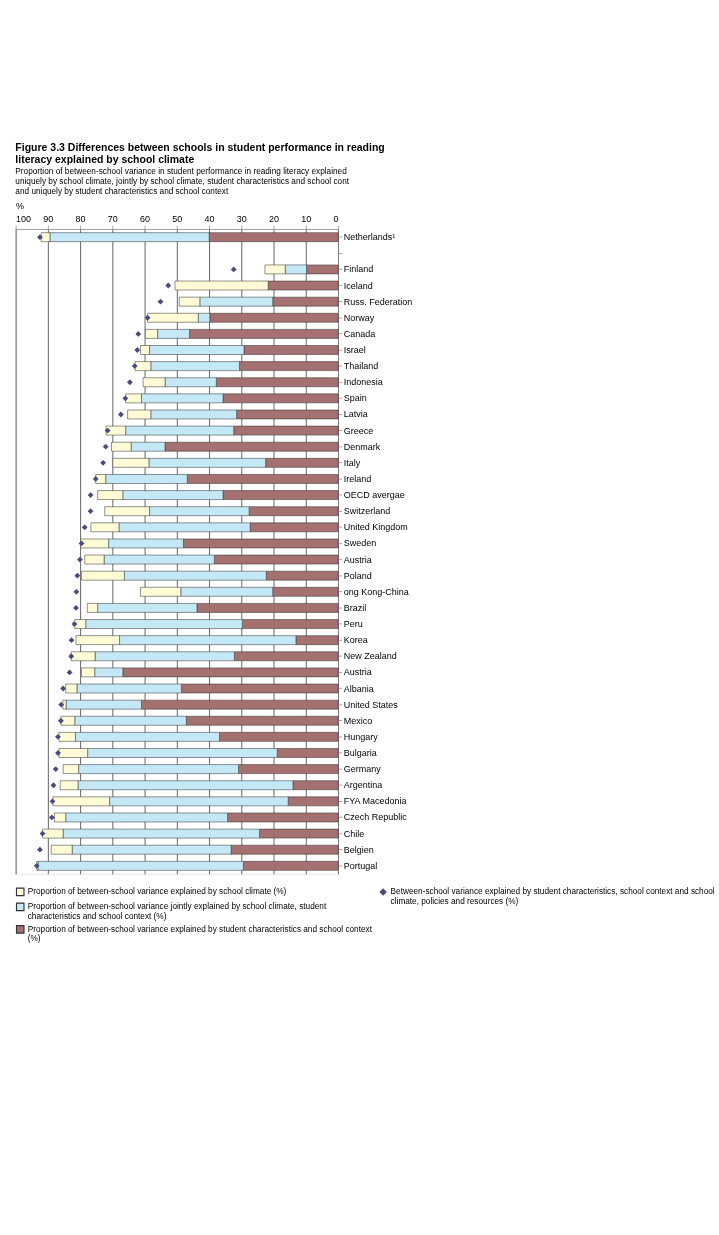 This screenshot has height=1235, width=719. What do you see at coordinates (363, 785) in the screenshot?
I see `y-tick-label: Argentina` at bounding box center [363, 785].